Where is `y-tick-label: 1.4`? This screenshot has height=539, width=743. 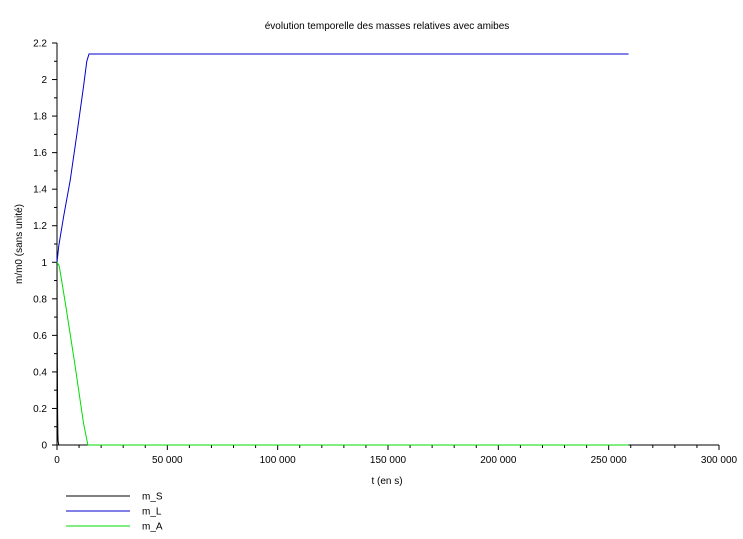
y-tick-label: 1.4 is located at coordinates (40, 190).